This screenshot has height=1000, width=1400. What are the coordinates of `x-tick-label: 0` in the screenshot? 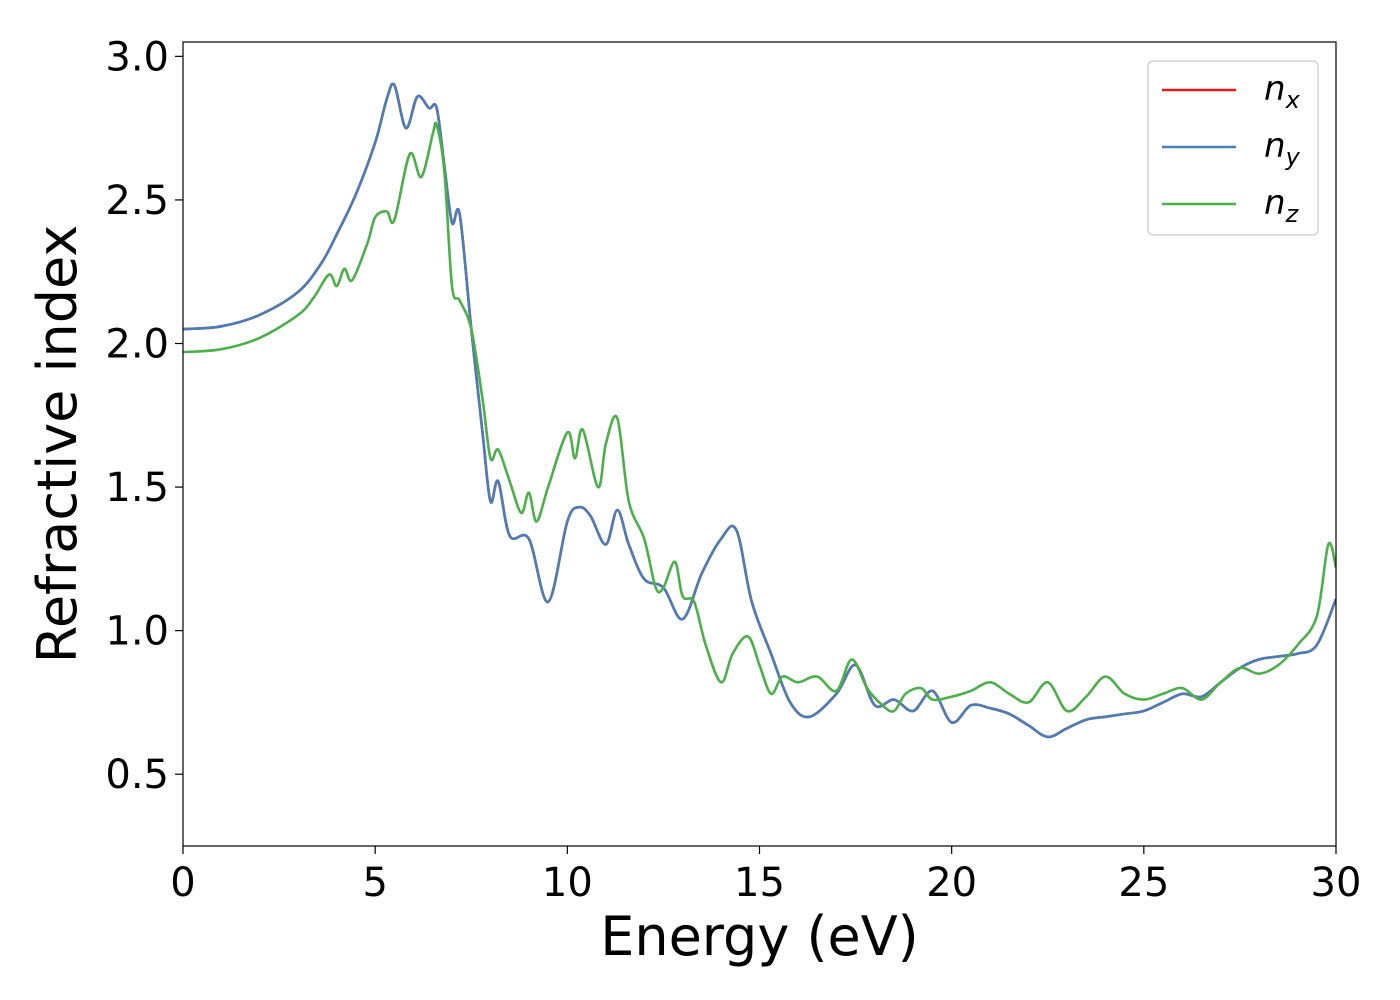 It's located at (182, 883).